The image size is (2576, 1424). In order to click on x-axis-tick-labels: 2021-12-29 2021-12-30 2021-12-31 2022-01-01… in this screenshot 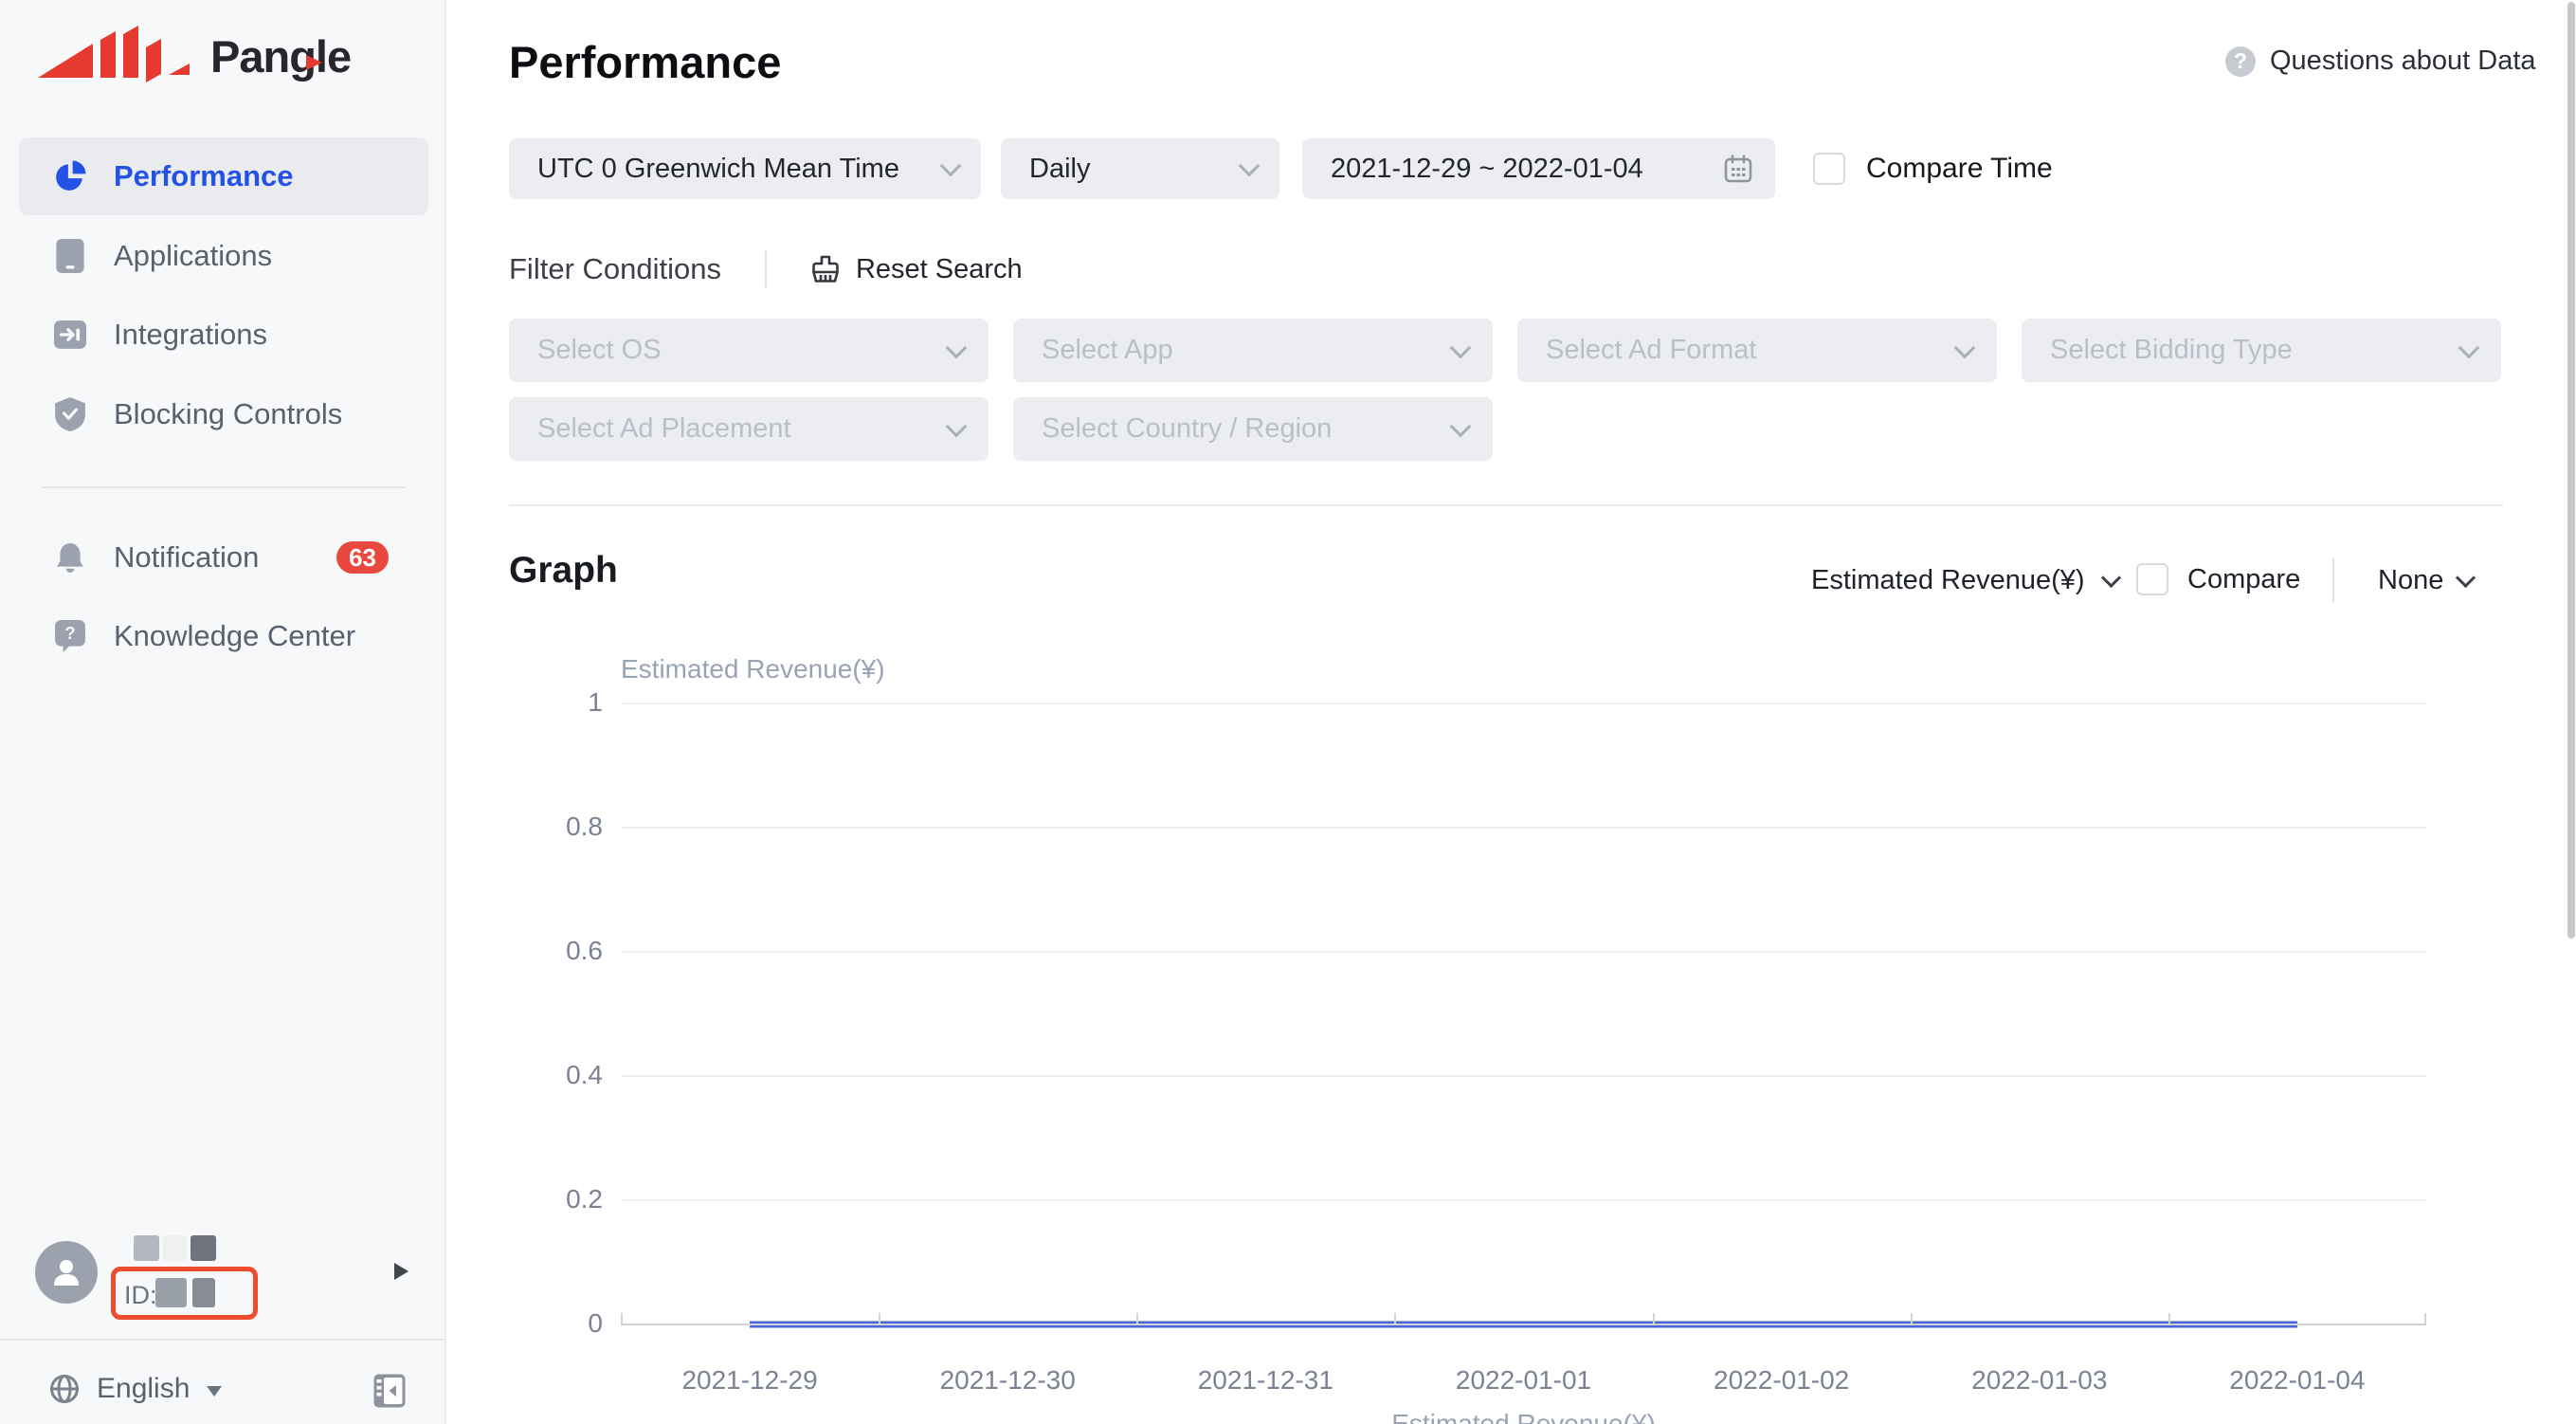, I will do `click(1523, 1382)`.